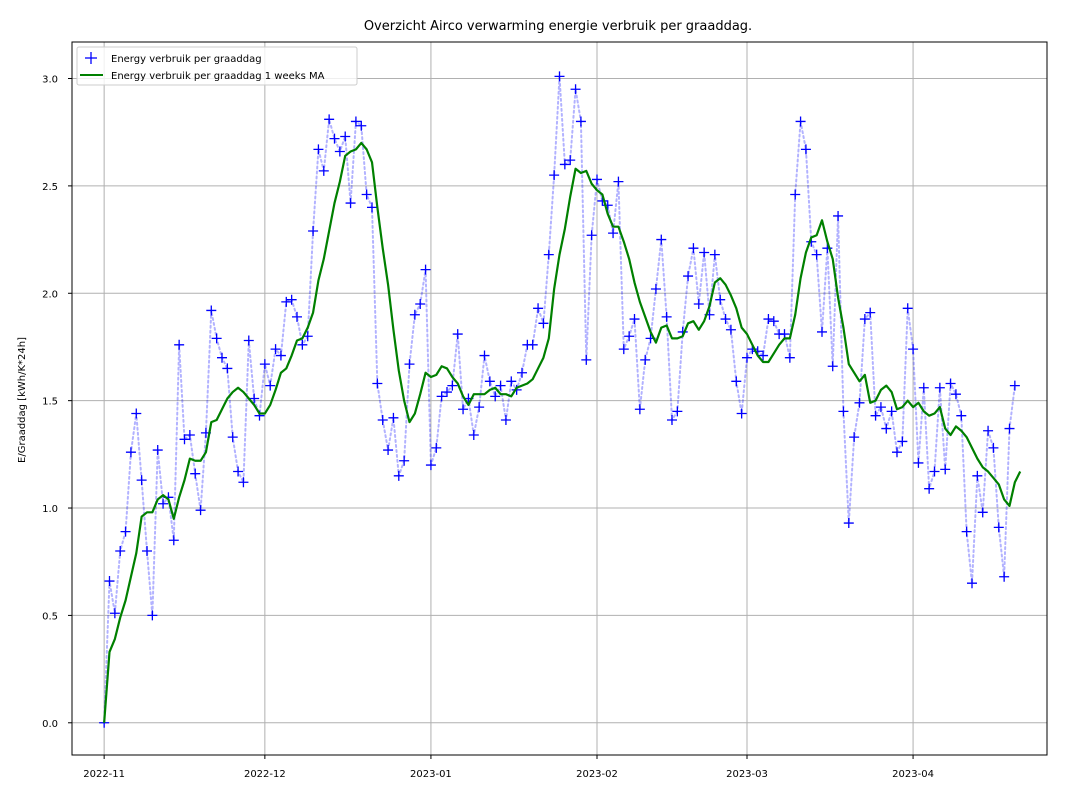 The height and width of the screenshot is (800, 1067). Describe the element at coordinates (104, 774) in the screenshot. I see `x-tick-label: 2022-11` at that location.